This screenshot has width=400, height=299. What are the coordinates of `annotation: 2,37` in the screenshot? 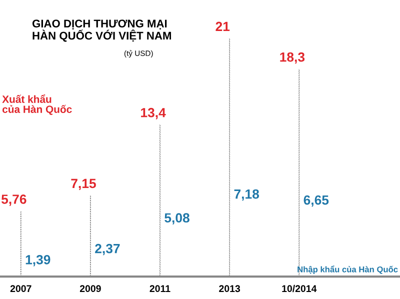 It's located at (107, 250).